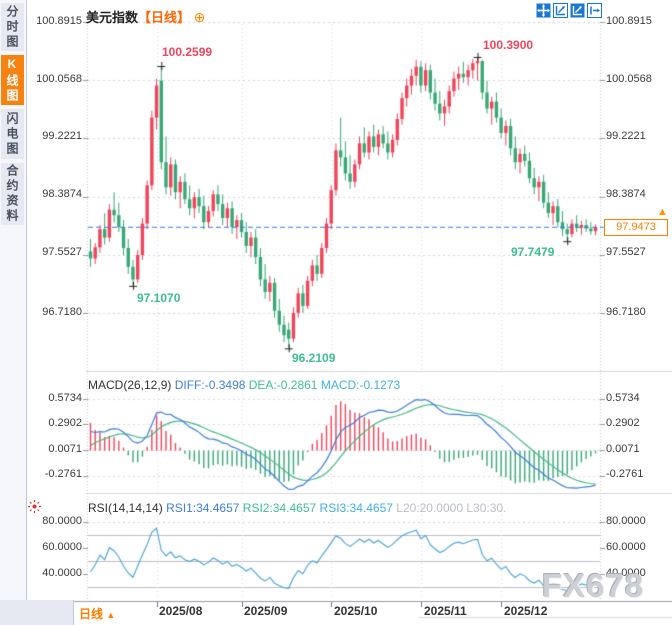 The image size is (672, 625). Describe the element at coordinates (34, 506) in the screenshot. I see `settings-sun-icon` at that location.